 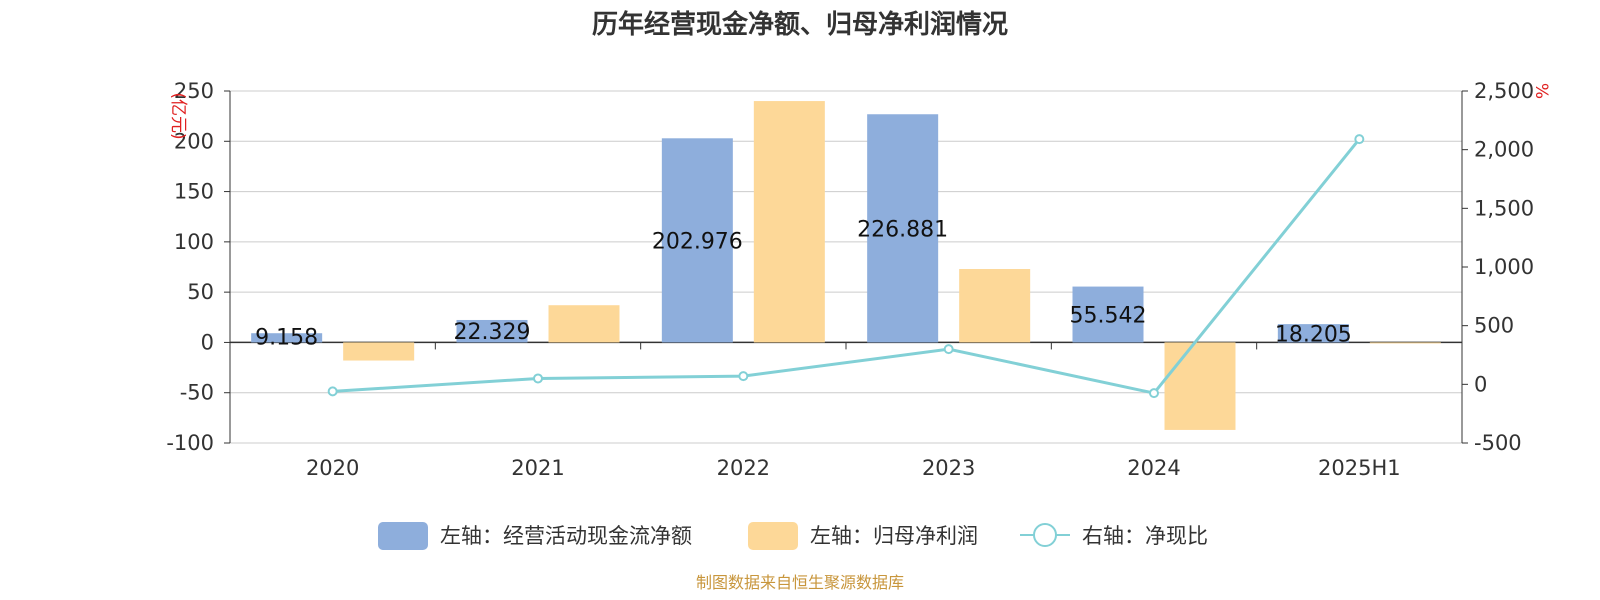 I want to click on legend-swatch-ratio-marker, so click(x=1045, y=535).